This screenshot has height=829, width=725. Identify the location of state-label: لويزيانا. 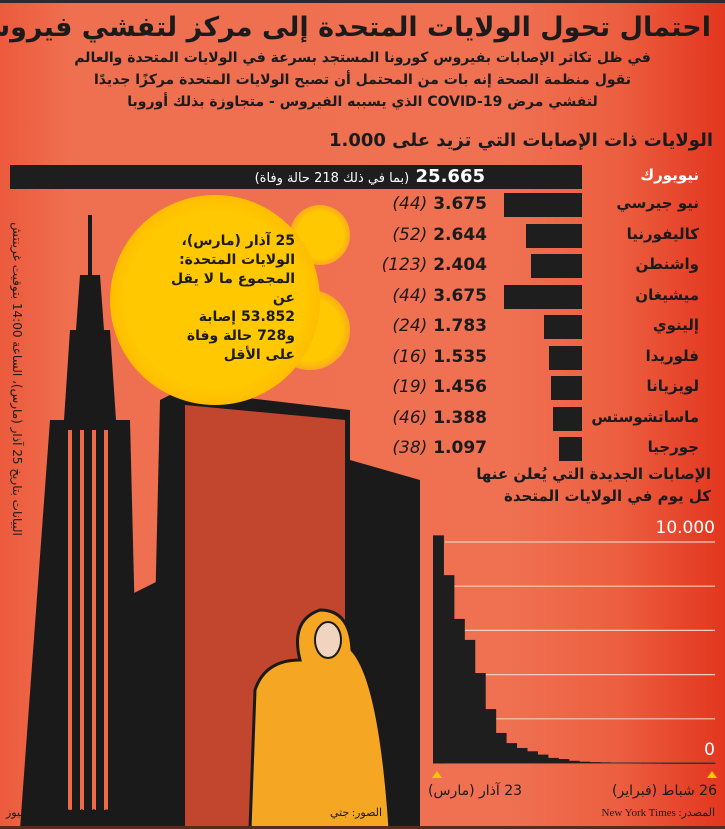
(672, 386).